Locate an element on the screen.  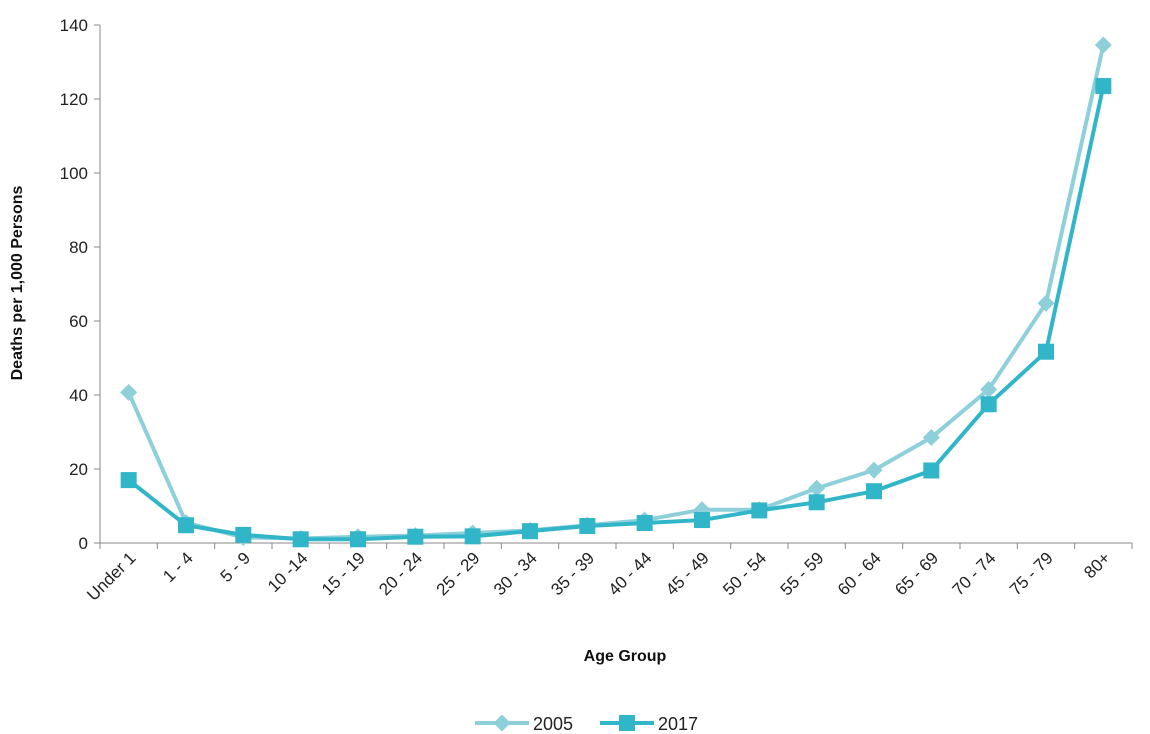
x-tick-label: 15 - 19 is located at coordinates (343, 573).